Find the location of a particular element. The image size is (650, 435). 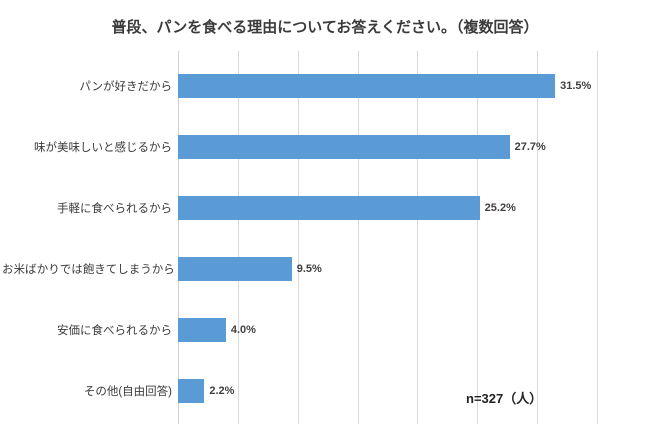

bar-value-label: 2.2% is located at coordinates (222, 391).